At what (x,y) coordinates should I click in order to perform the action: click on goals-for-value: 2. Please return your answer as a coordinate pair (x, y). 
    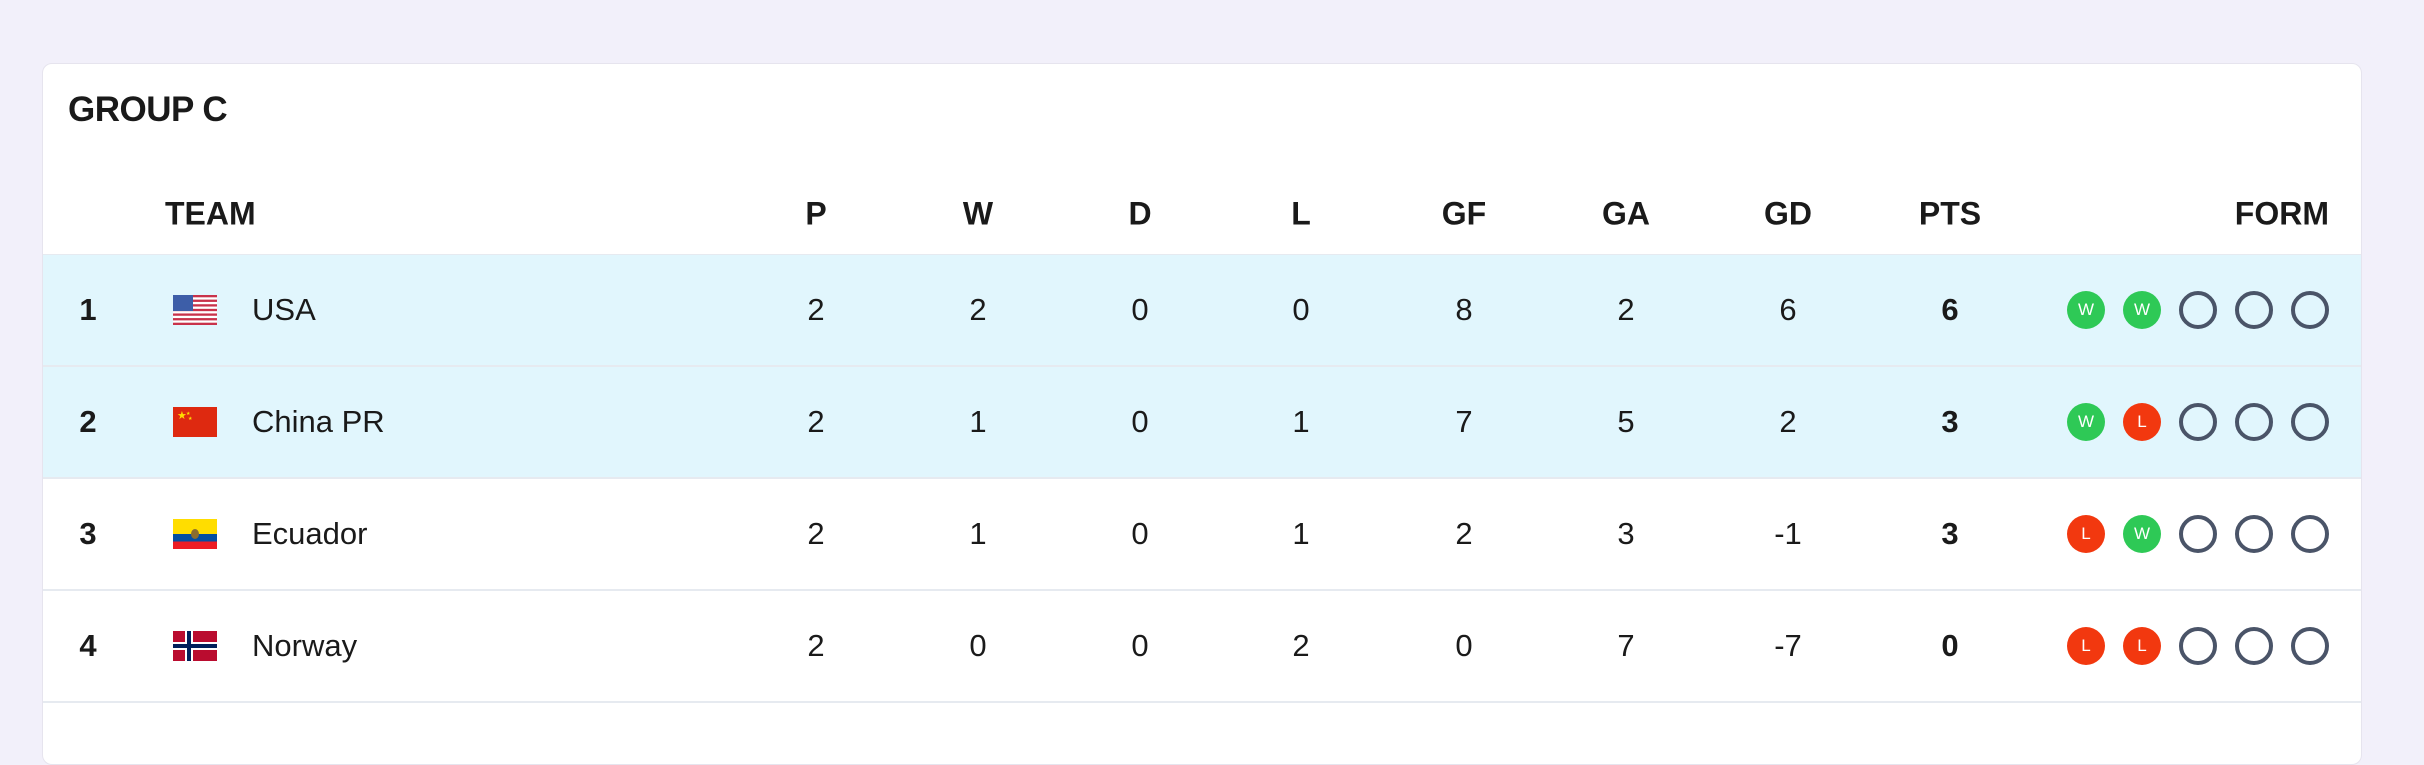
    Looking at the image, I should click on (1464, 533).